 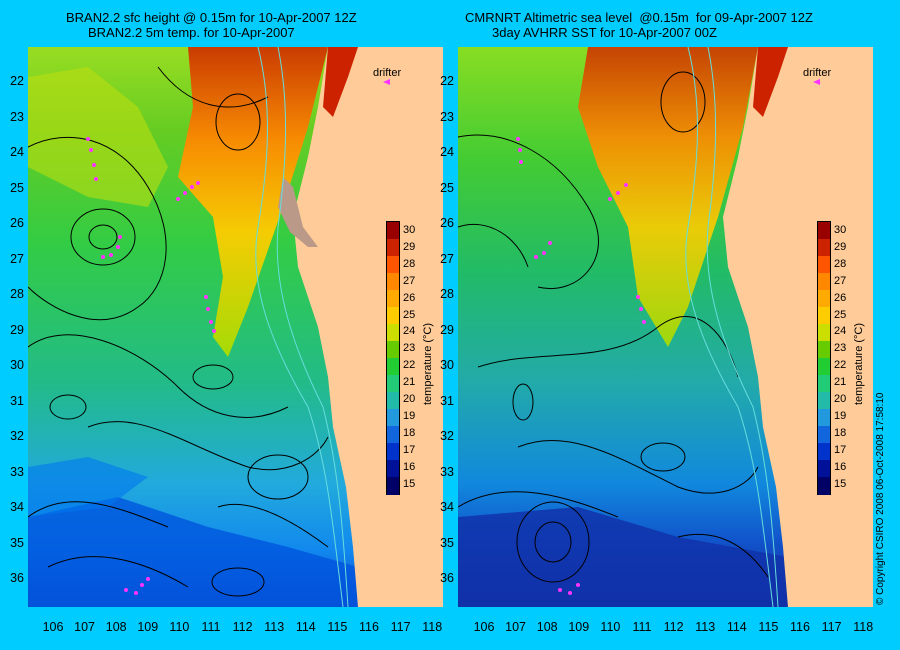 What do you see at coordinates (447, 542) in the screenshot?
I see `lat-label: 35` at bounding box center [447, 542].